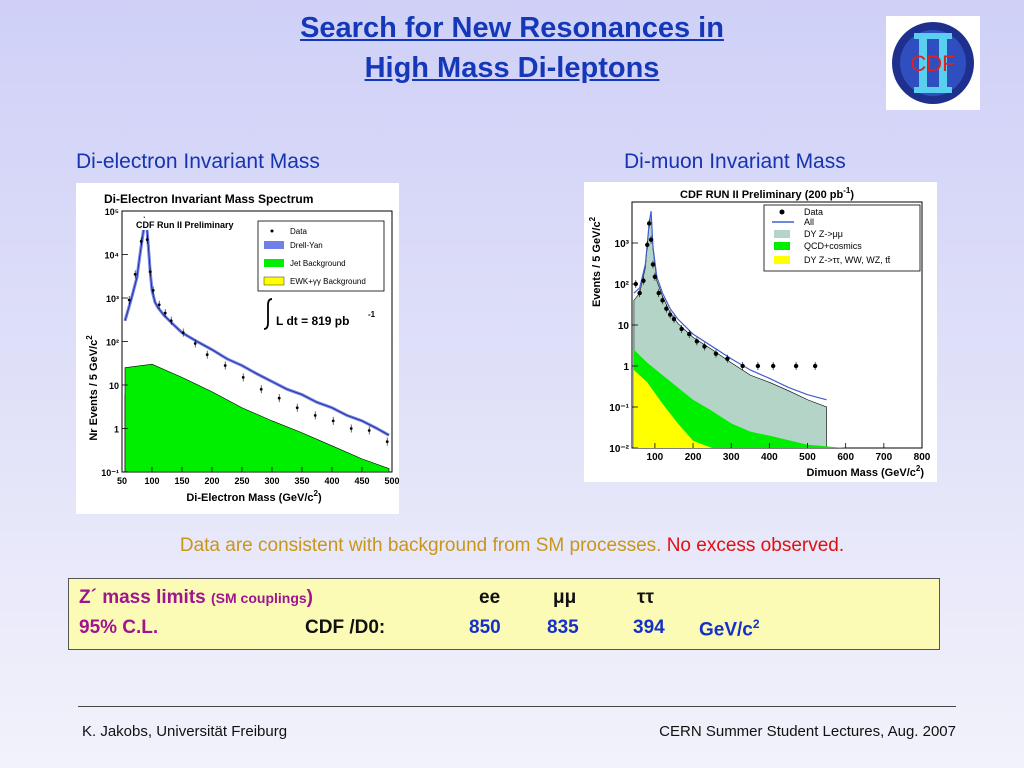  I want to click on cdf-logo: CDF, so click(933, 63).